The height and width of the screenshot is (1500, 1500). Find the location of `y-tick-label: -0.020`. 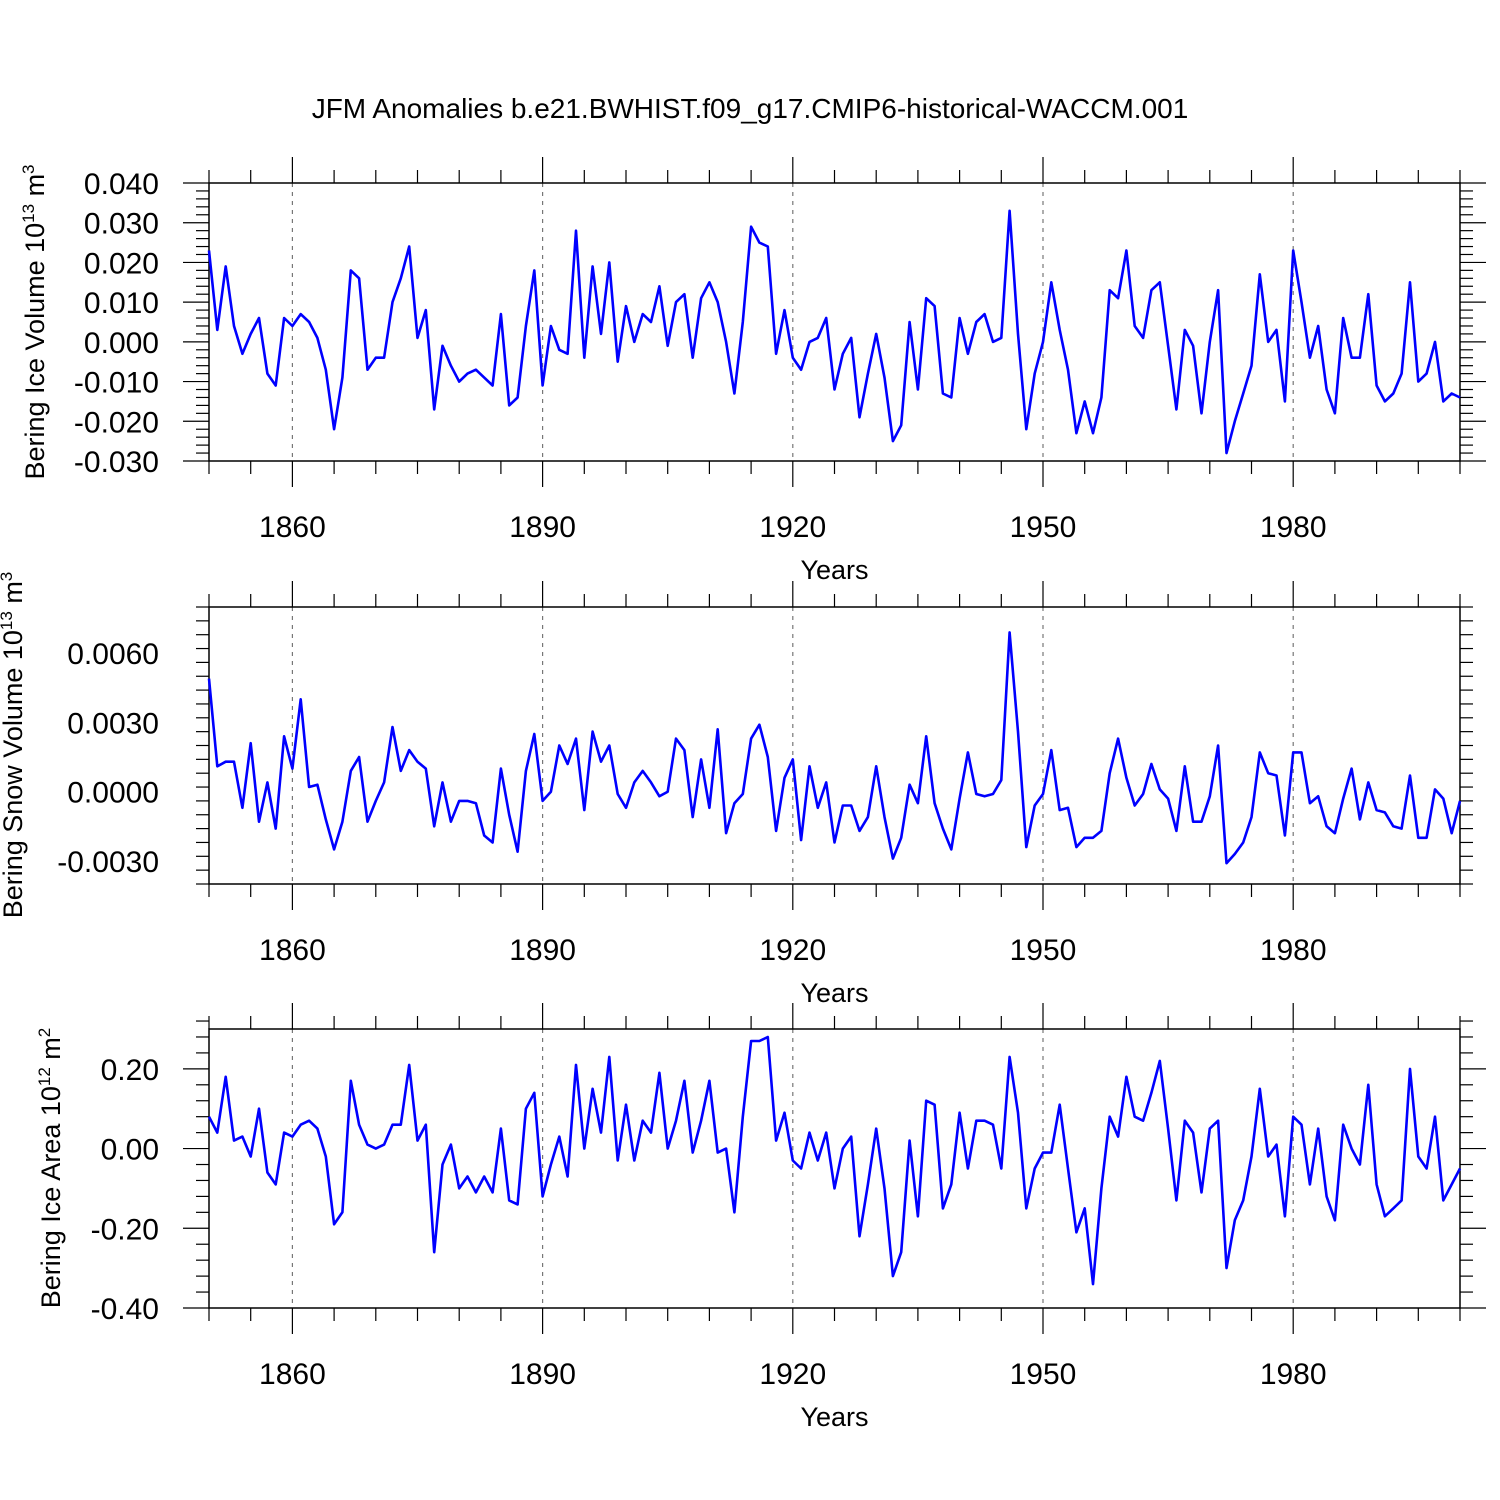

y-tick-label: -0.020 is located at coordinates (116, 422).